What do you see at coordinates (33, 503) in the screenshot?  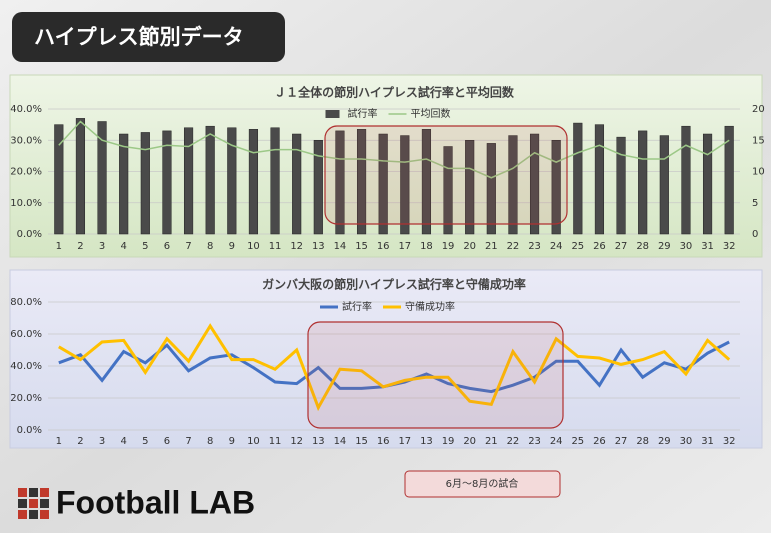 I see `logo-icon` at bounding box center [33, 503].